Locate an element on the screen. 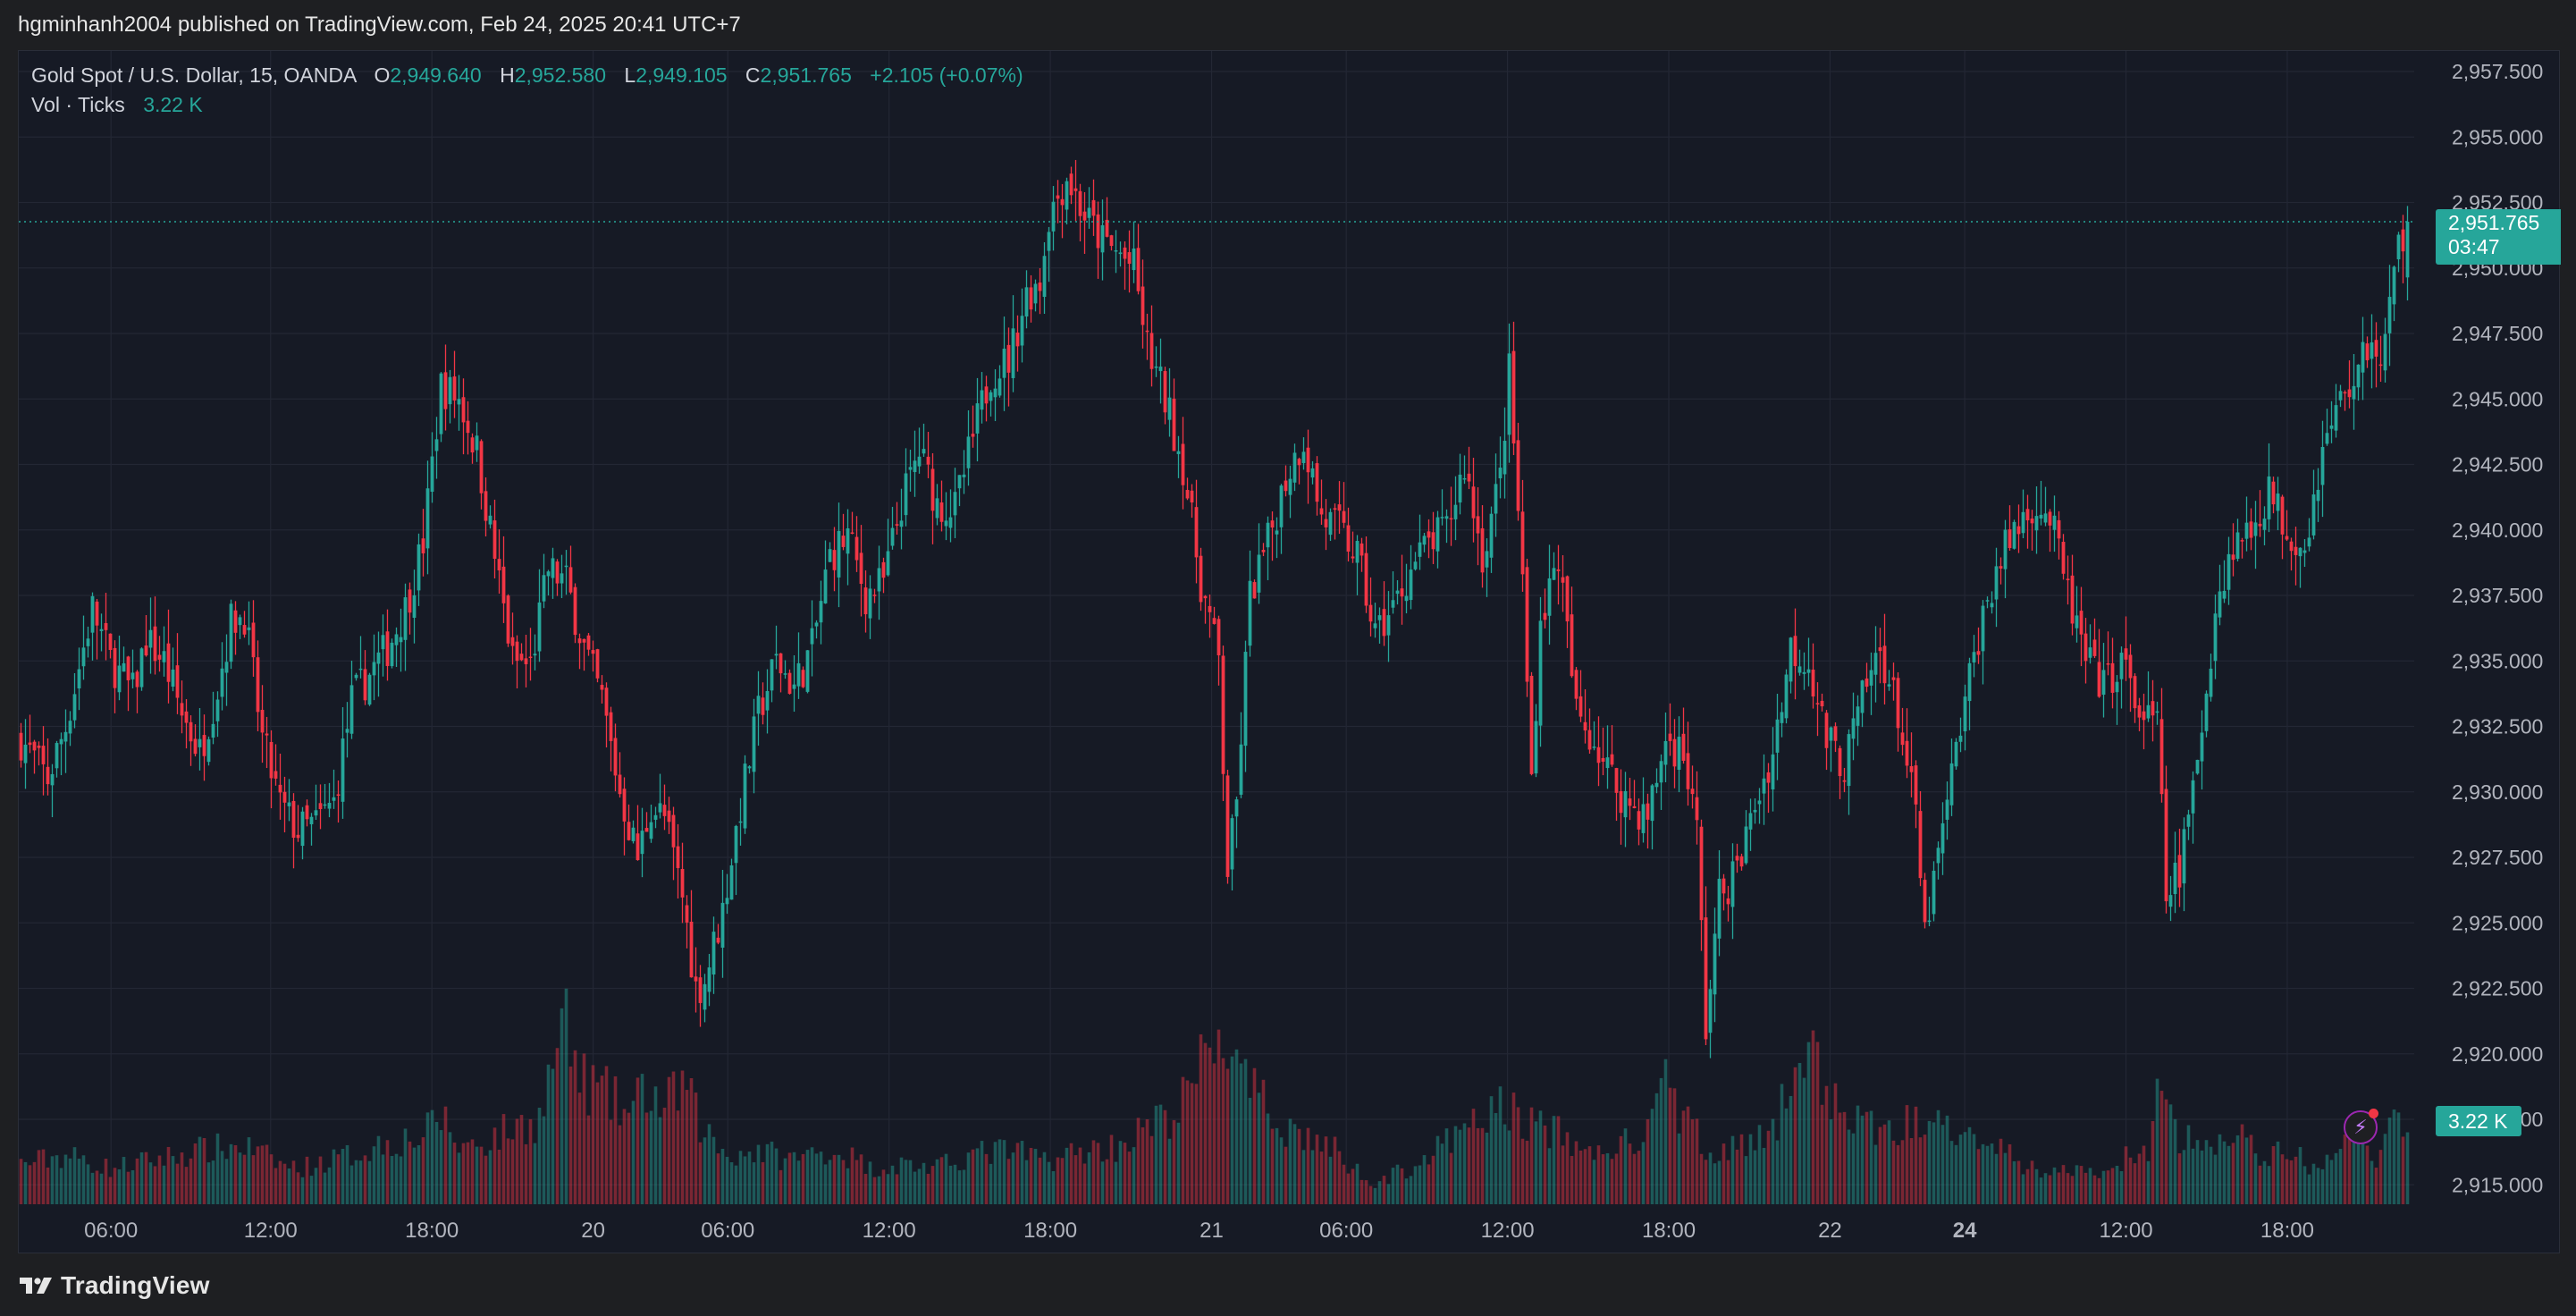 Image resolution: width=2576 pixels, height=1316 pixels. high-value: 2,952.580 is located at coordinates (561, 75).